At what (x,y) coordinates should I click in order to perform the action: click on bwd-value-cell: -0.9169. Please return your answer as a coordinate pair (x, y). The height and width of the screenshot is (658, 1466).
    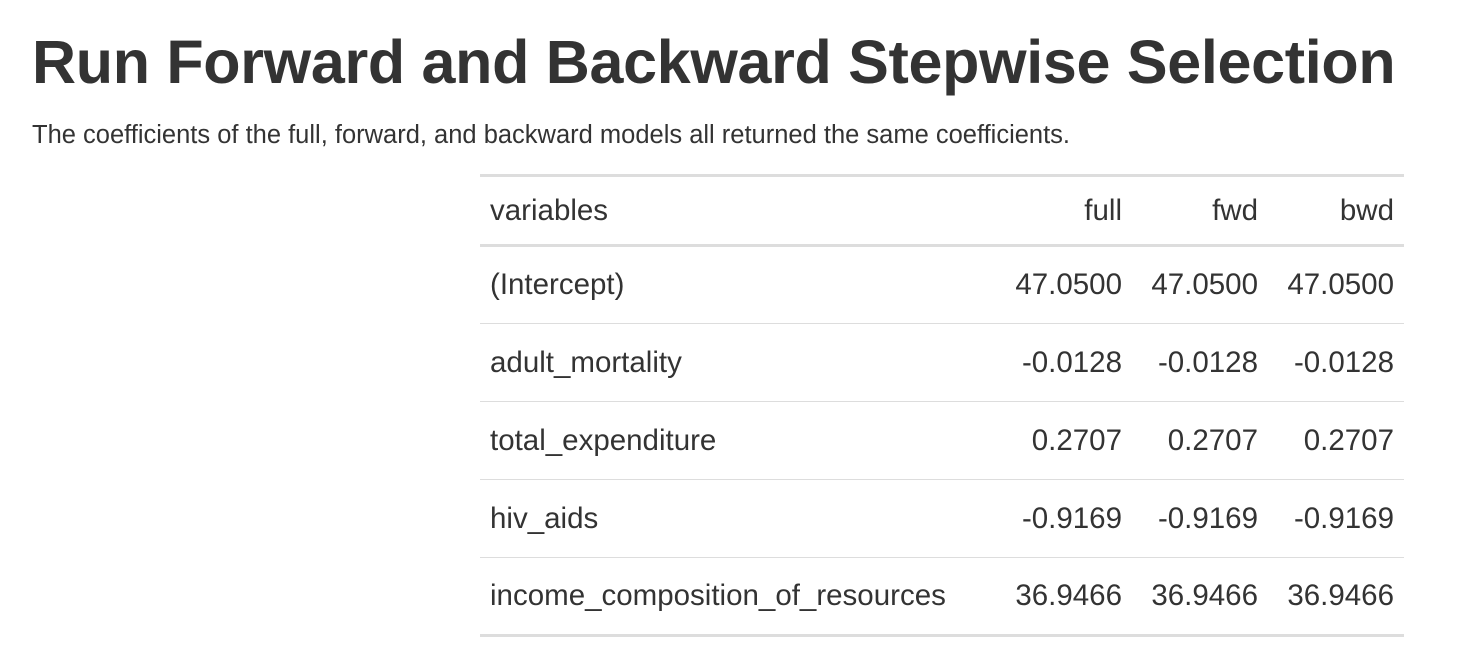
    Looking at the image, I should click on (1336, 518).